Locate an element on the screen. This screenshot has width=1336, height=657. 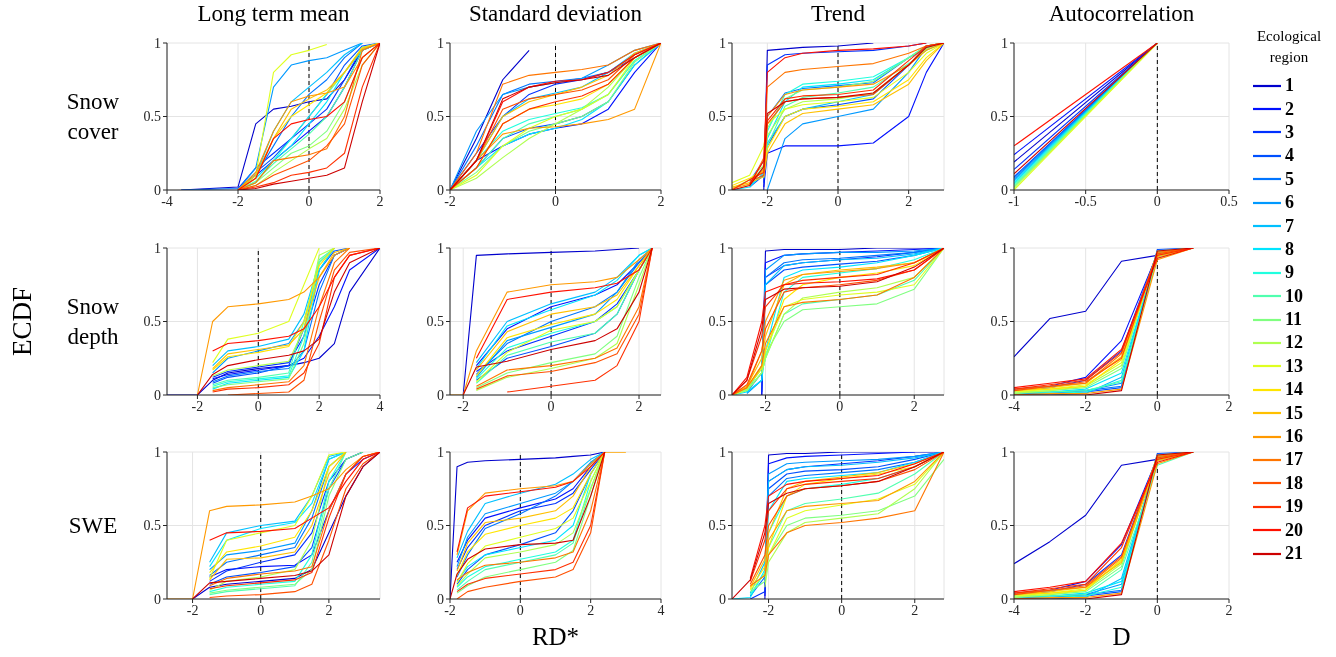
legend-label: 11 is located at coordinates (1294, 320).